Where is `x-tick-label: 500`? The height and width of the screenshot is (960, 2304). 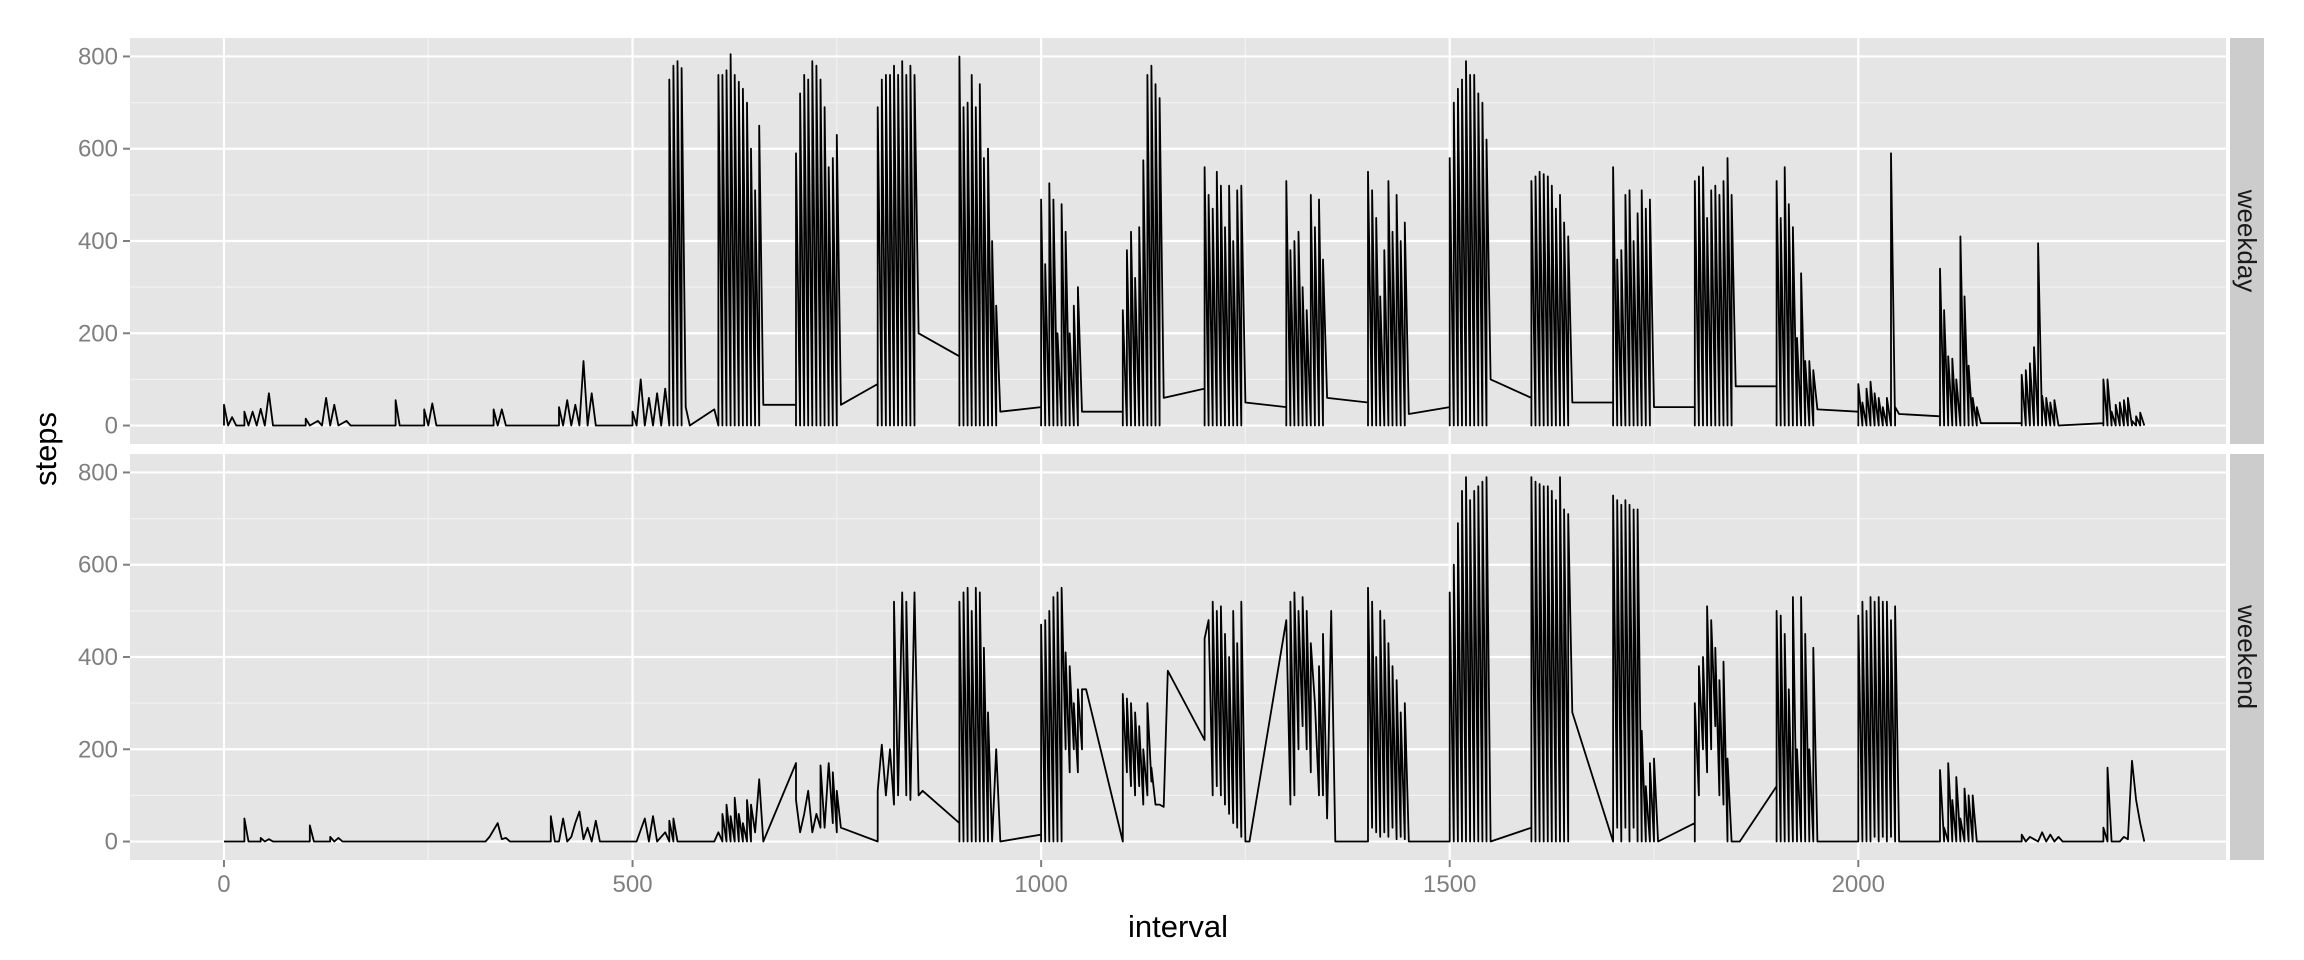 x-tick-label: 500 is located at coordinates (633, 884).